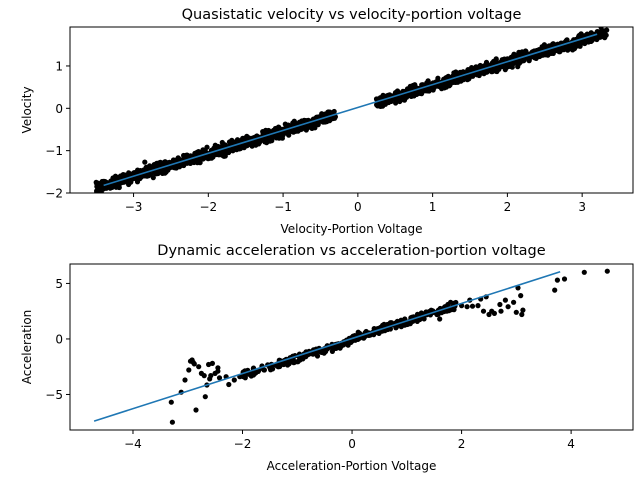 This screenshot has height=480, width=640. Describe the element at coordinates (59, 284) in the screenshot. I see `y-tick-label: 5` at that location.